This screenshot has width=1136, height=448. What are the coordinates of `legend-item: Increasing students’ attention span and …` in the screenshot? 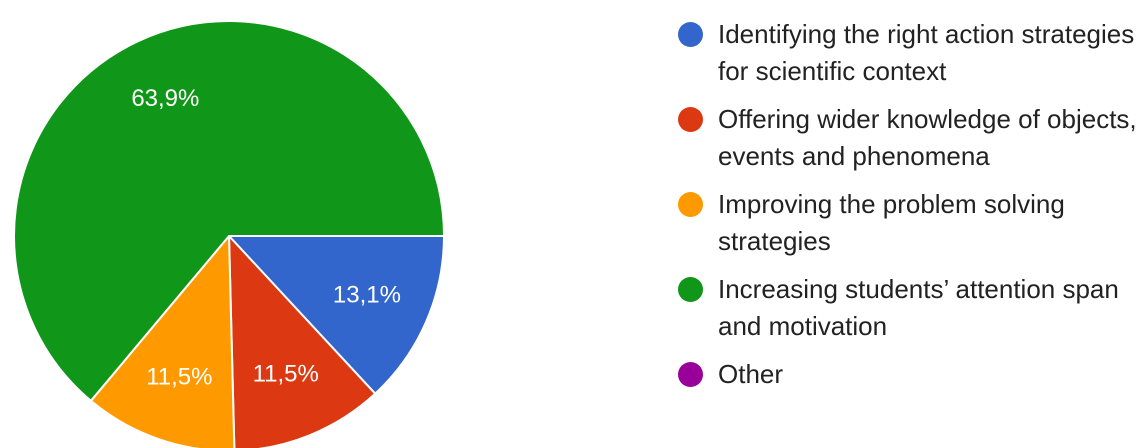 It's located at (906, 308).